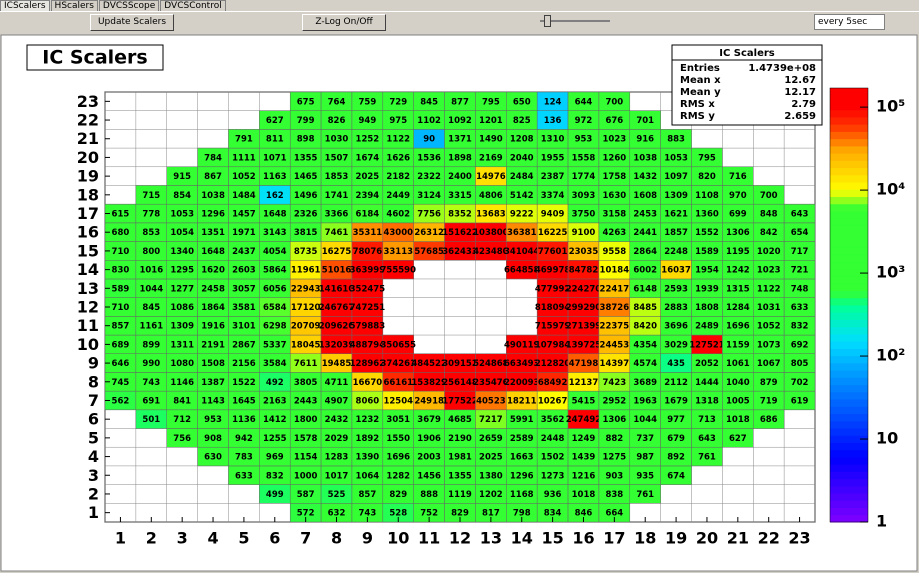 This screenshot has height=573, width=919. What do you see at coordinates (645, 364) in the screenshot?
I see `cell-label: 4574` at bounding box center [645, 364].